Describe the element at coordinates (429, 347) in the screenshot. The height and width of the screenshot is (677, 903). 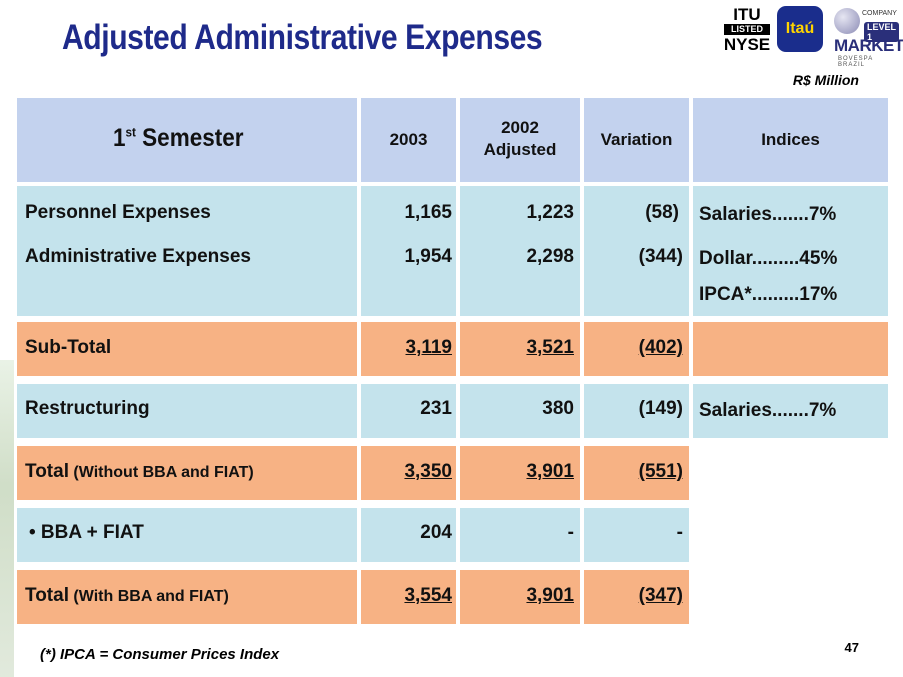
I see `subtotal-2003: 3,119` at that location.